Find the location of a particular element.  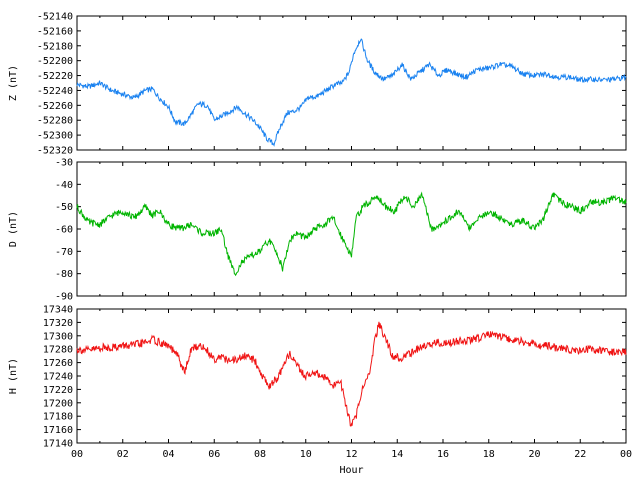

z-ytick-label: -52280 is located at coordinates (55, 121).